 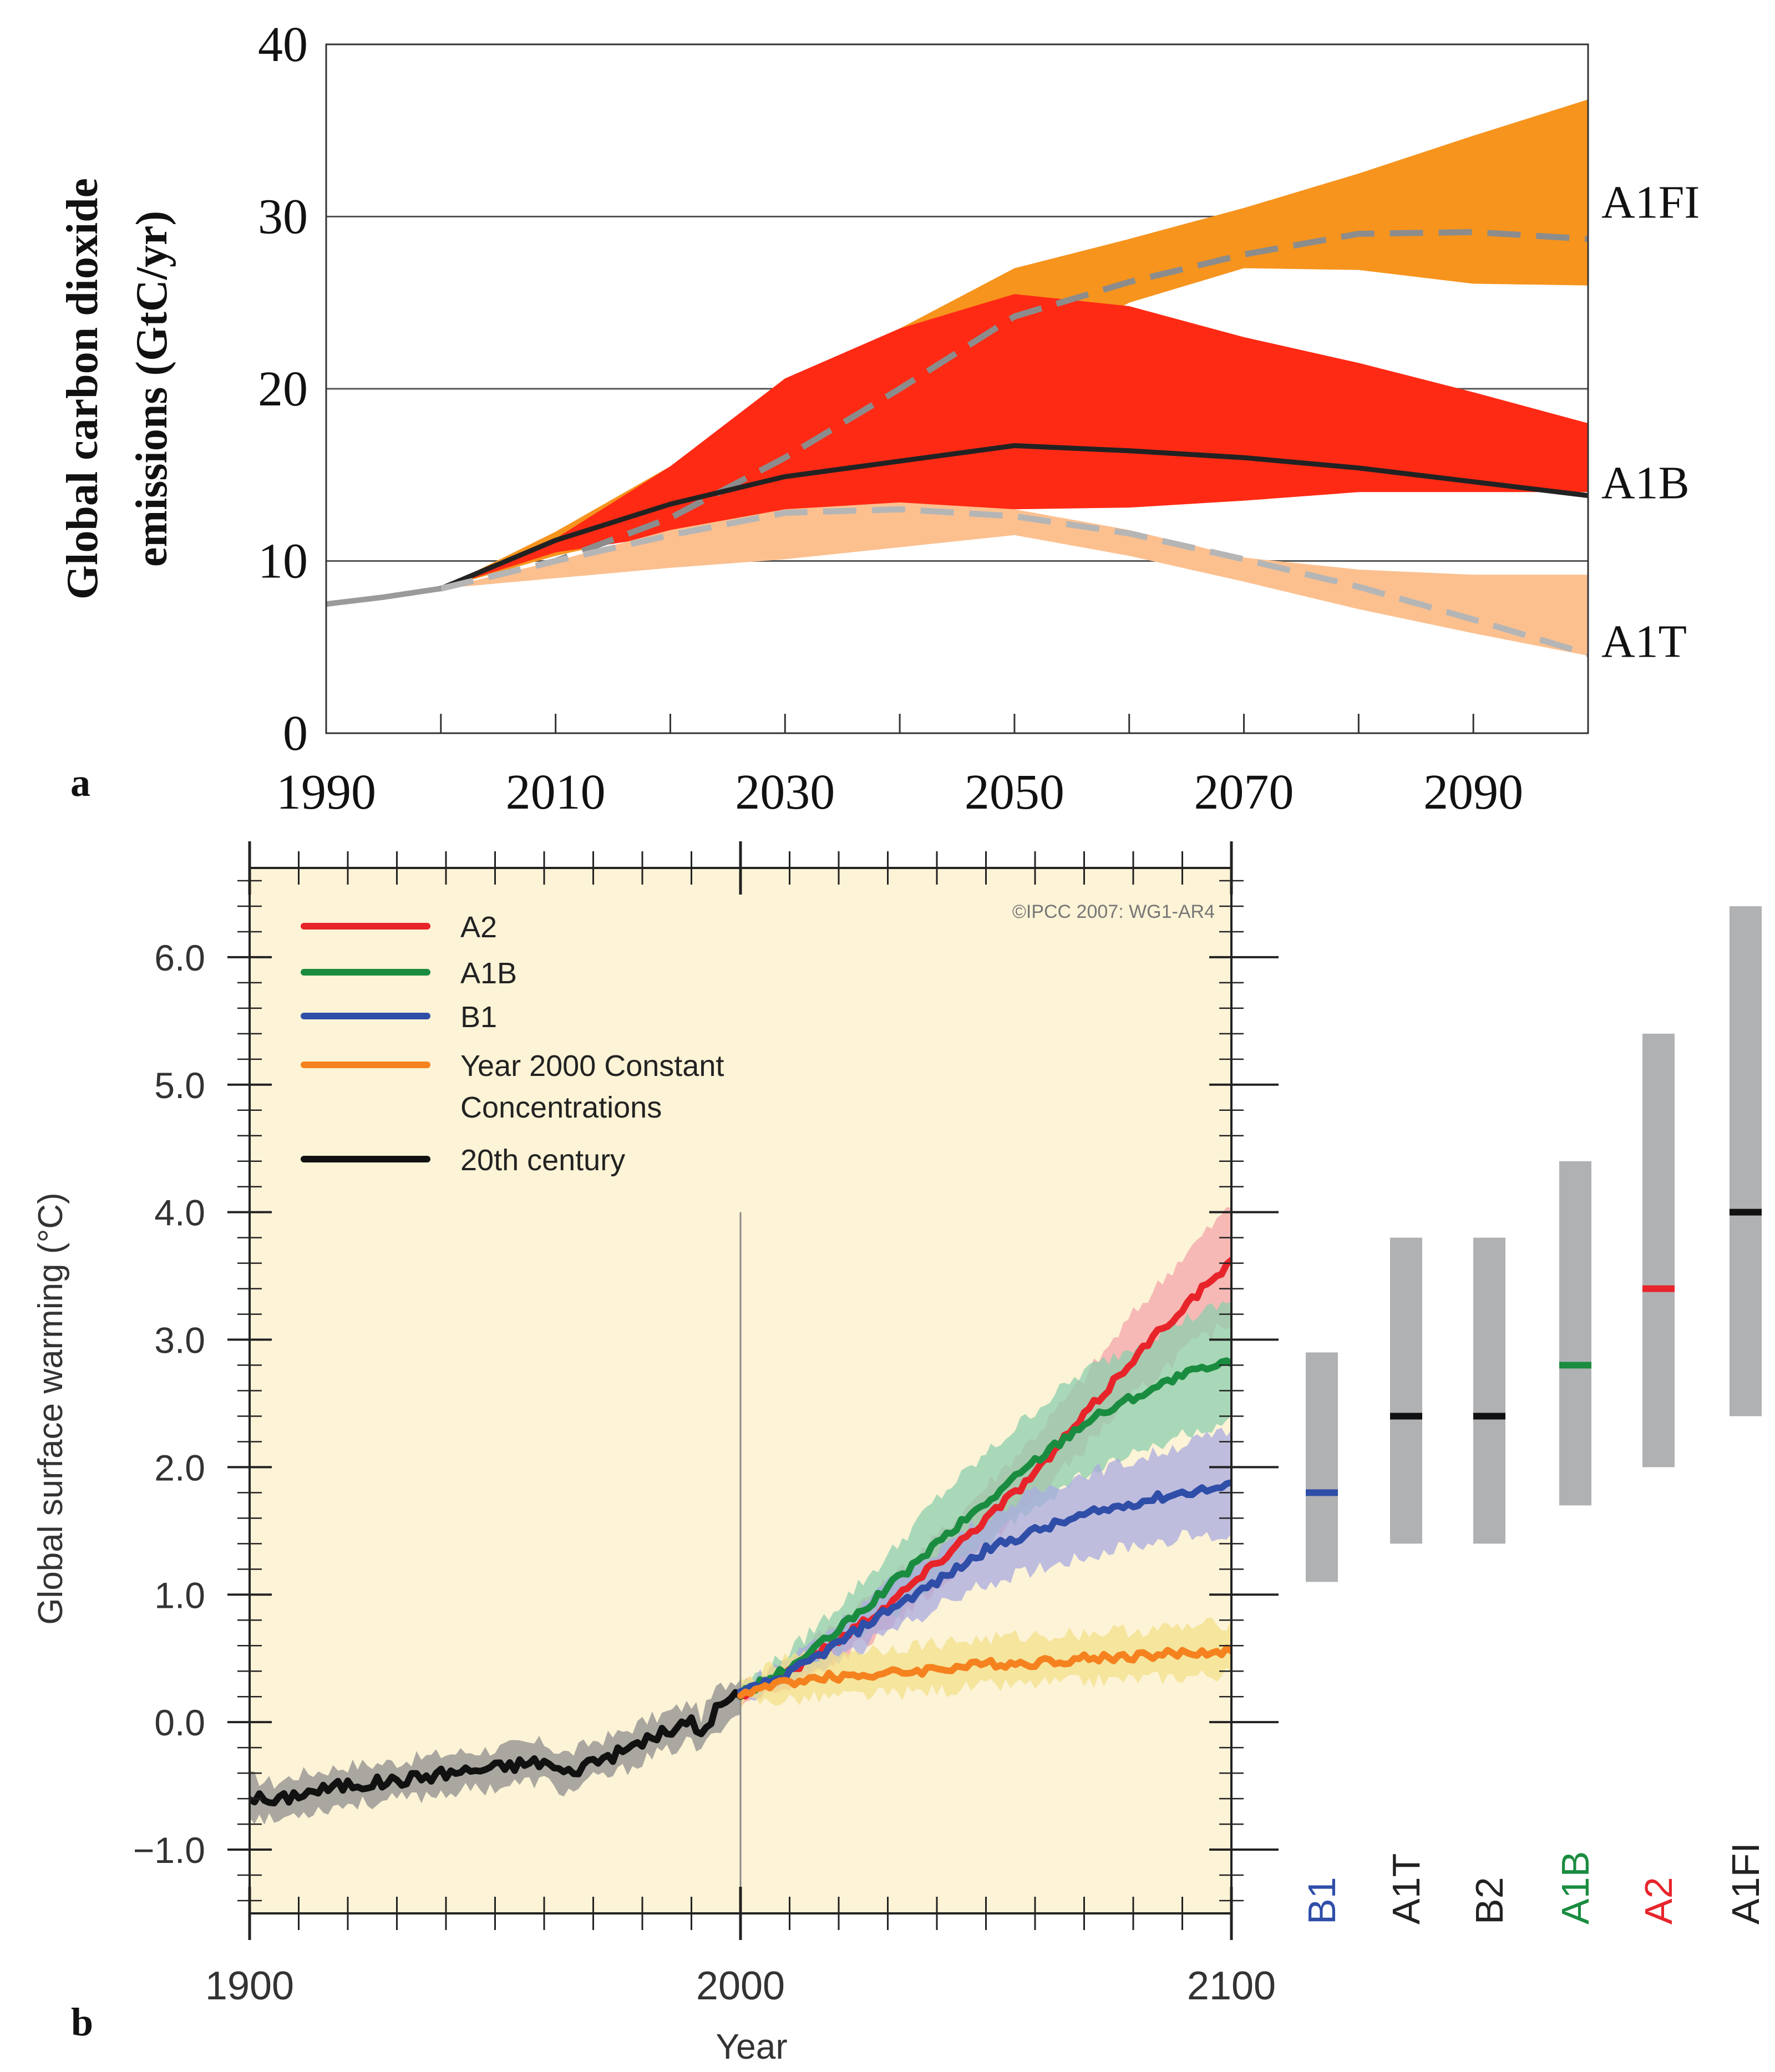 What do you see at coordinates (984, 1587) in the screenshot?
I see `line-b1` at bounding box center [984, 1587].